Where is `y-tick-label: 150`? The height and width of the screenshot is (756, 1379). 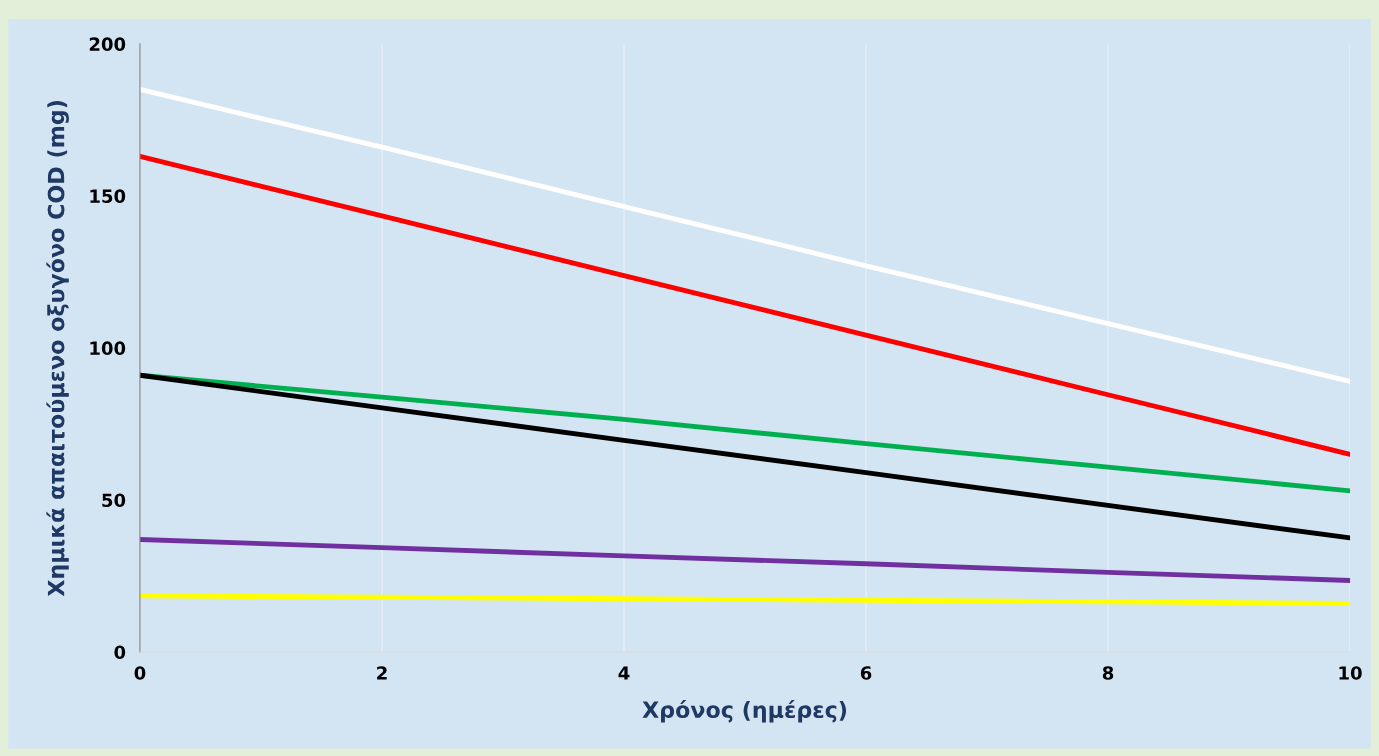 y-tick-label: 150 is located at coordinates (108, 196).